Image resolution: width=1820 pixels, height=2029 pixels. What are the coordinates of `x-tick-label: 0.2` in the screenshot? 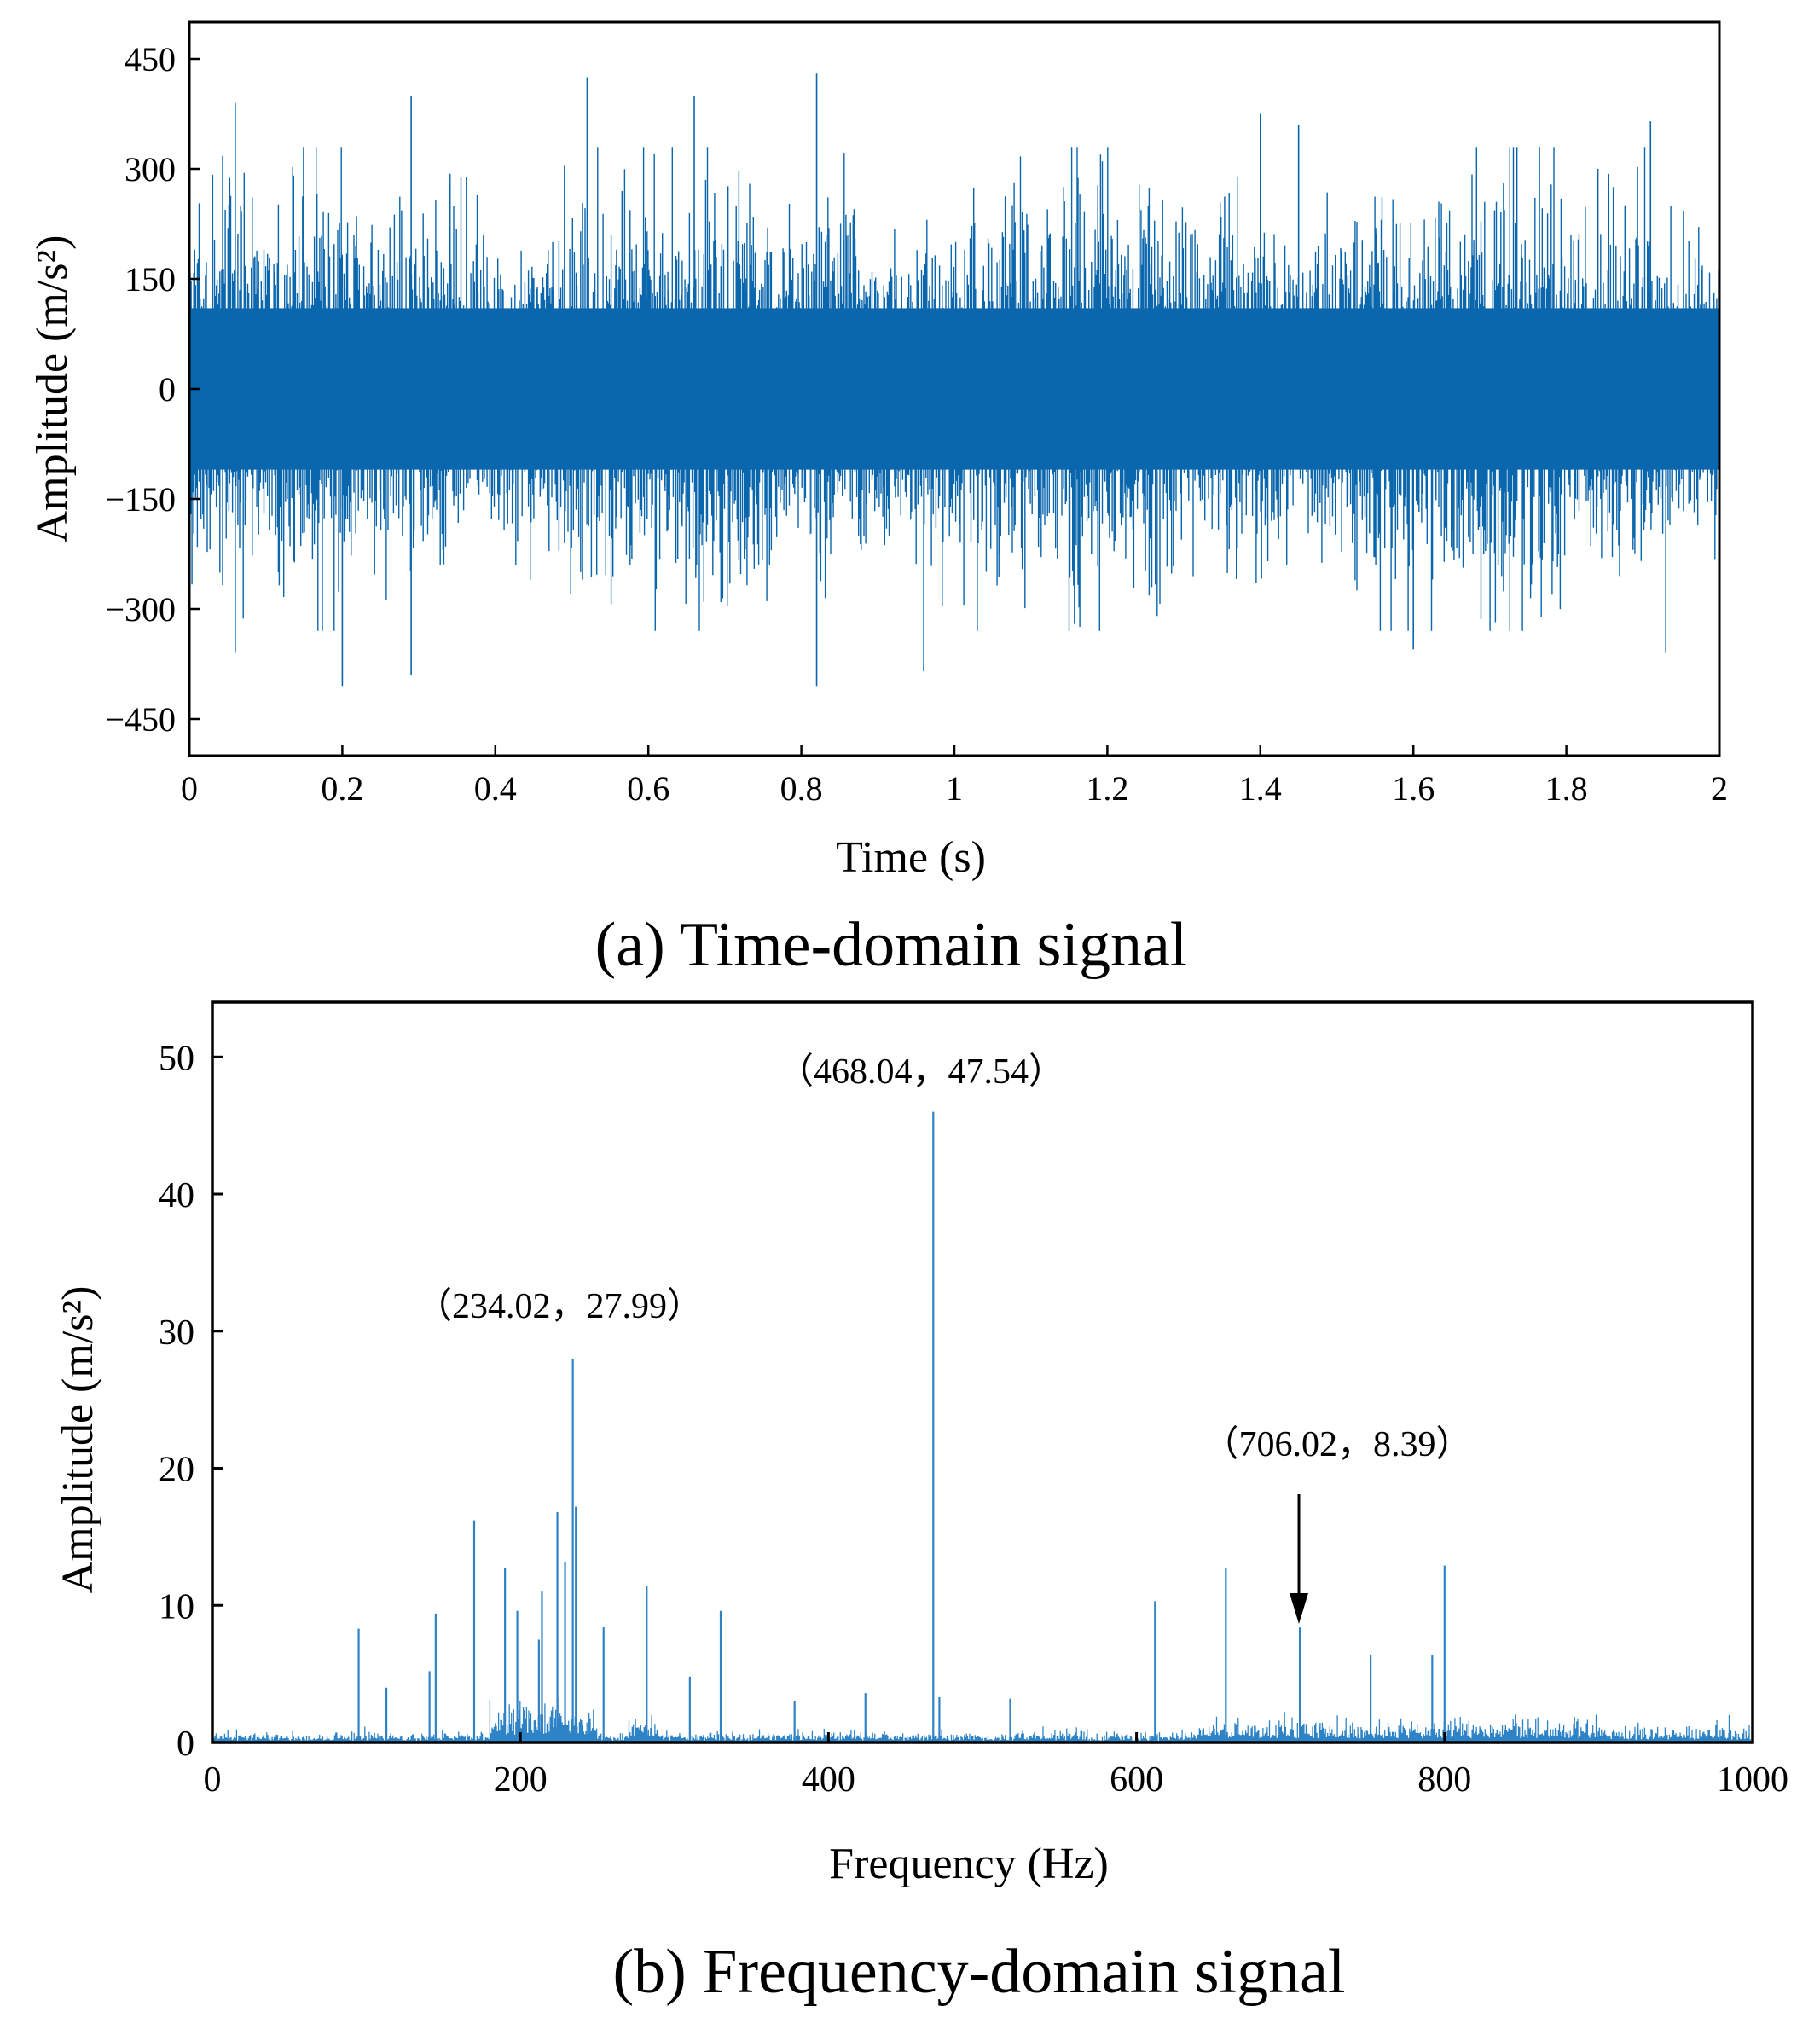 It's located at (342, 788).